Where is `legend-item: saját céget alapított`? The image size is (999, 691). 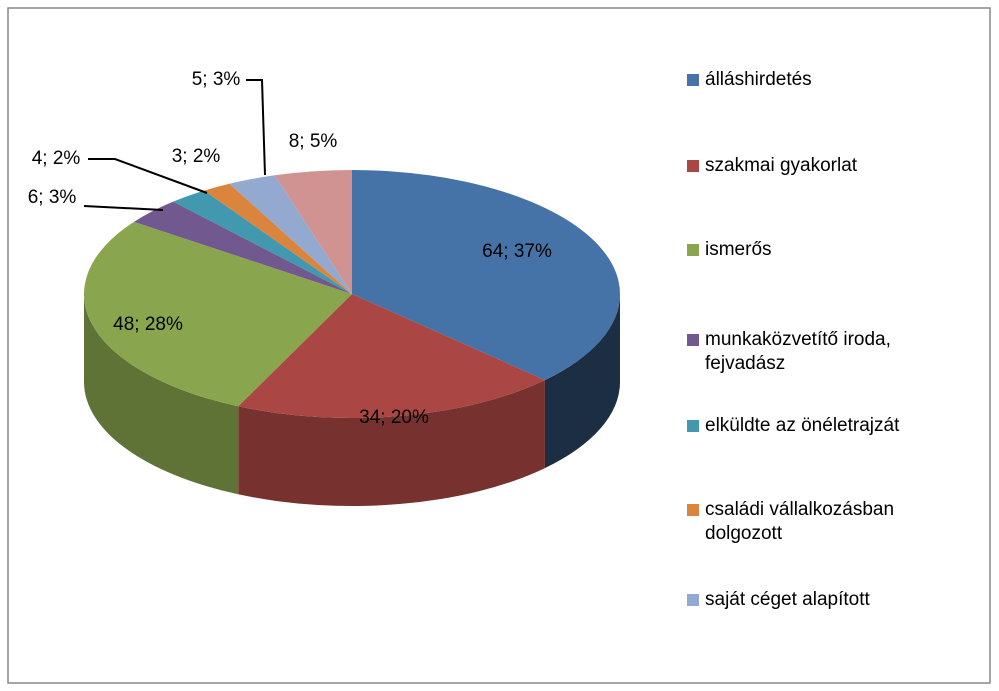 legend-item: saját céget alapított is located at coordinates (818, 600).